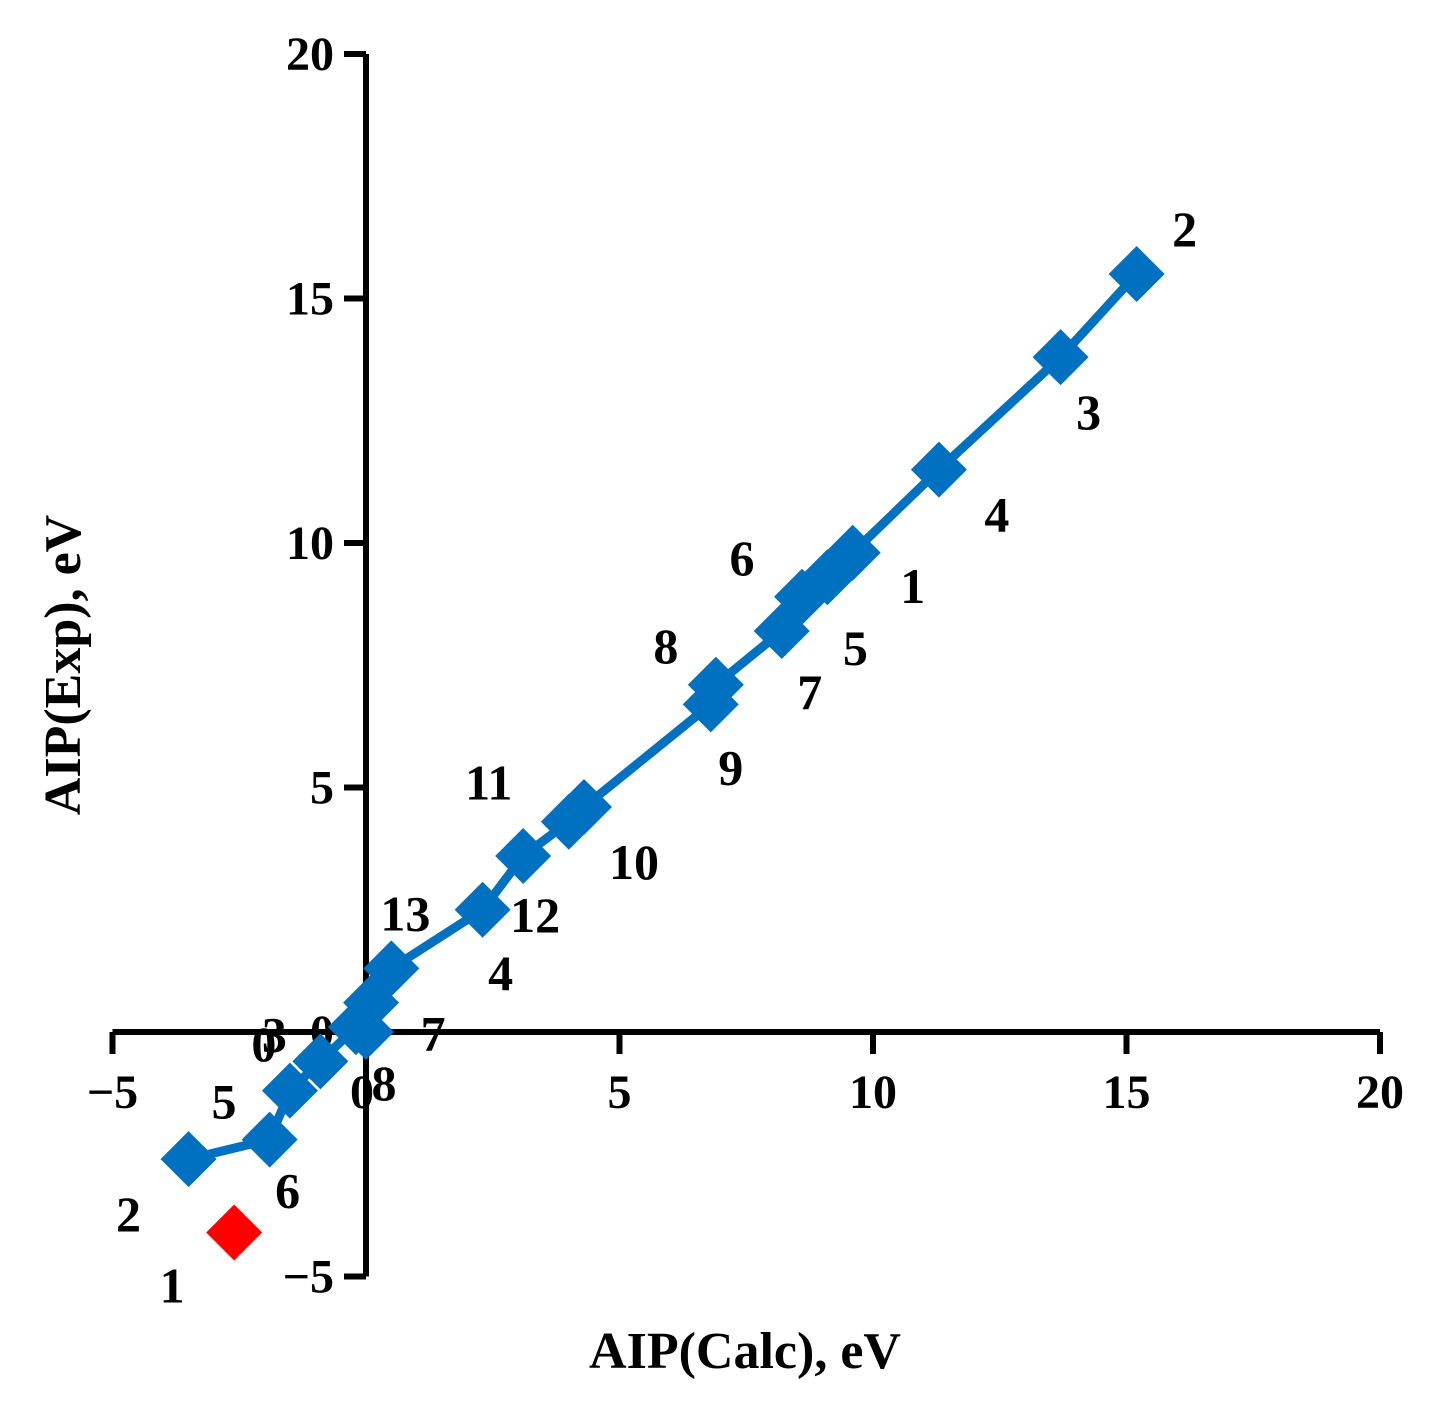 The height and width of the screenshot is (1407, 1437). What do you see at coordinates (405, 913) in the screenshot?
I see `point-label: 13` at bounding box center [405, 913].